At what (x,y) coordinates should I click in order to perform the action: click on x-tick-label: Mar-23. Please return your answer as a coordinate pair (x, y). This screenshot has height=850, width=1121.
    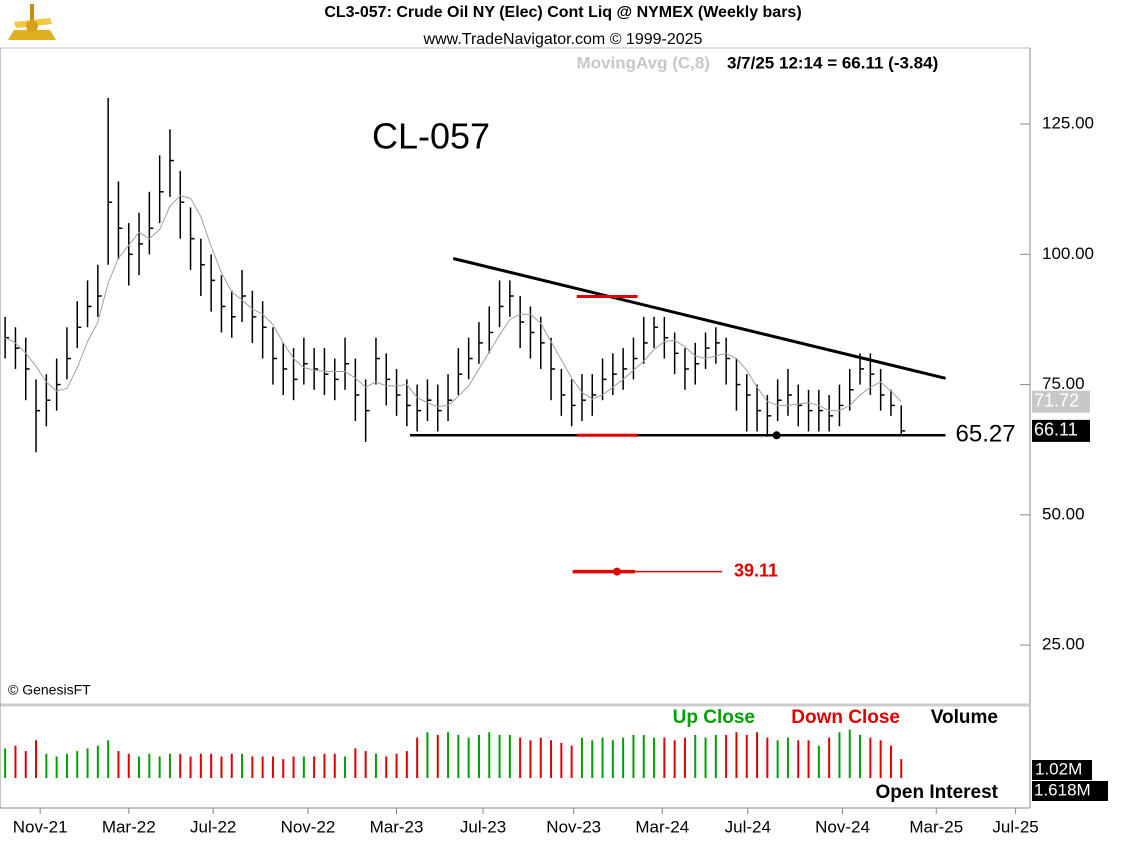
    Looking at the image, I should click on (397, 826).